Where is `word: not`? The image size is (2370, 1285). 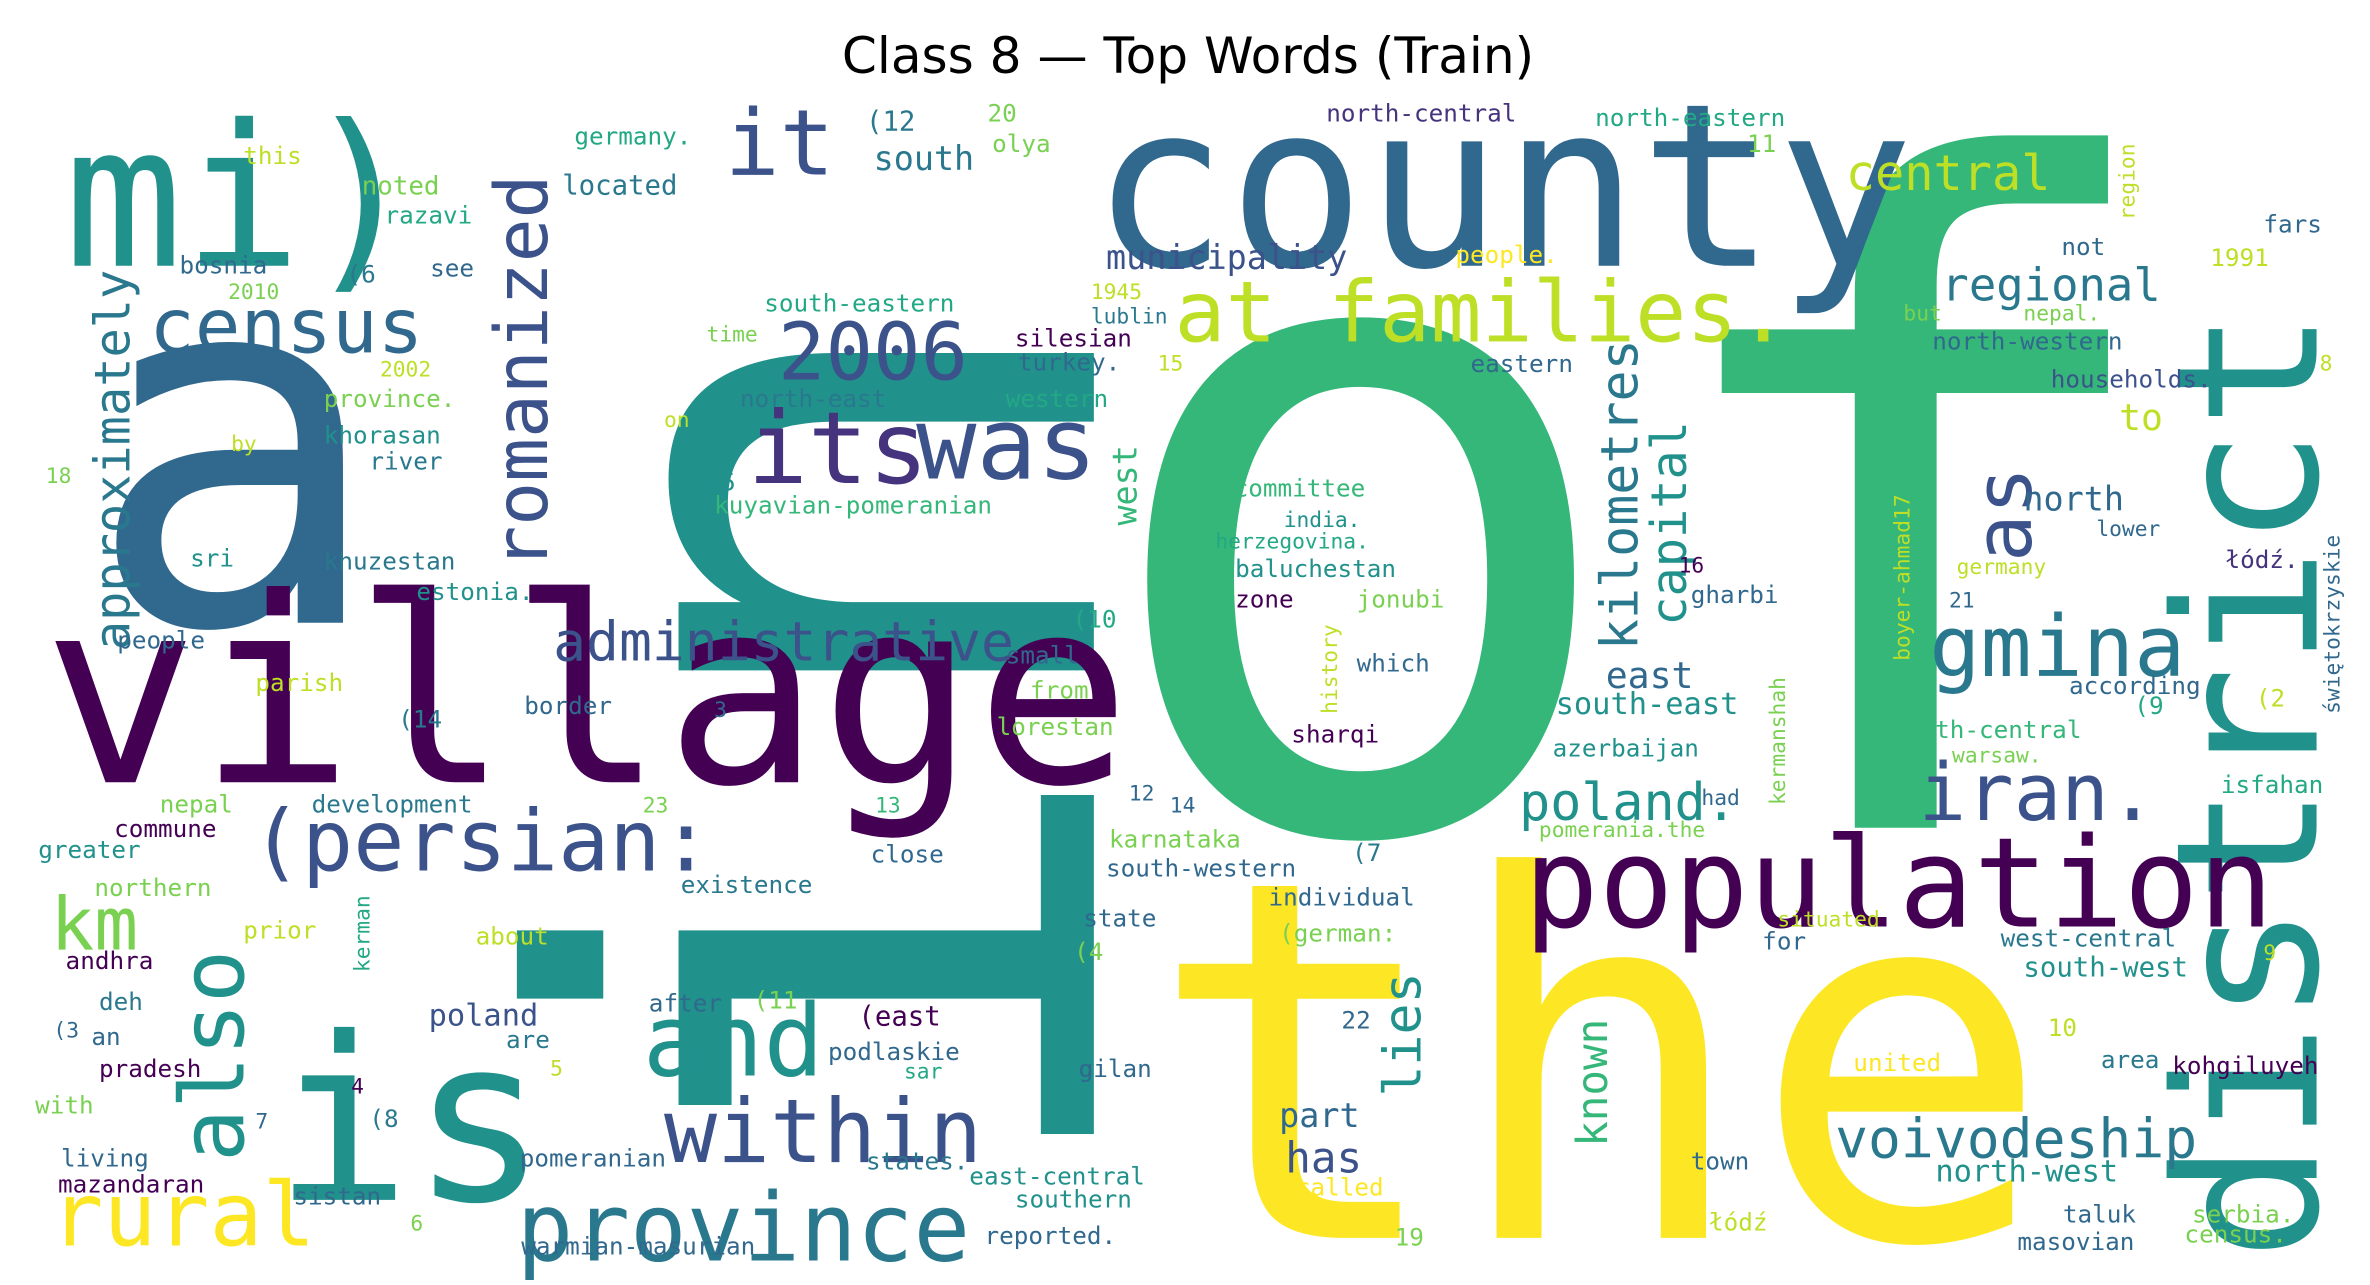
word: not is located at coordinates (2083, 246).